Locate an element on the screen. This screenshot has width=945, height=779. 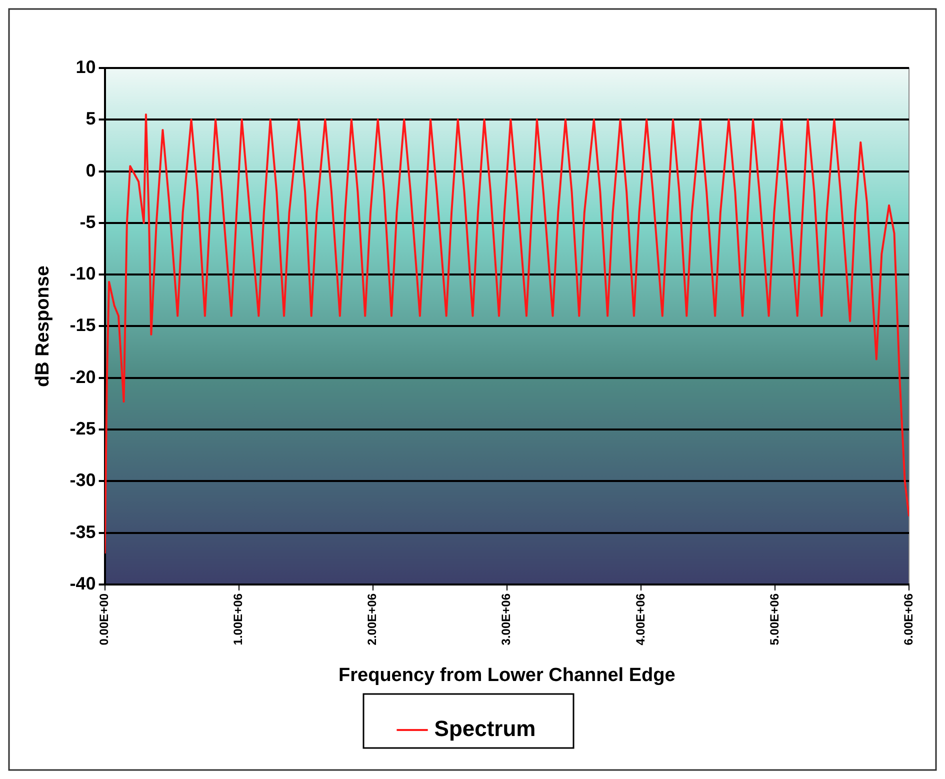
y-tick-label: -15 is located at coordinates (83, 325).